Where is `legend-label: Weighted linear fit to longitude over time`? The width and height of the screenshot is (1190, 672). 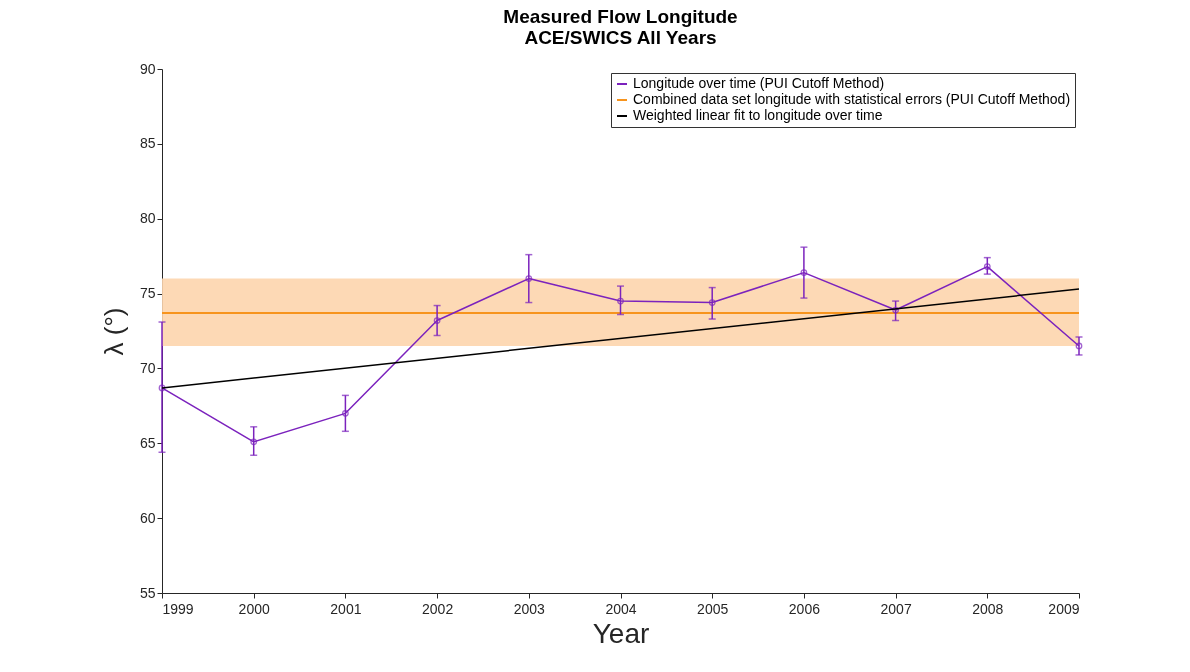 legend-label: Weighted linear fit to longitude over time is located at coordinates (758, 115).